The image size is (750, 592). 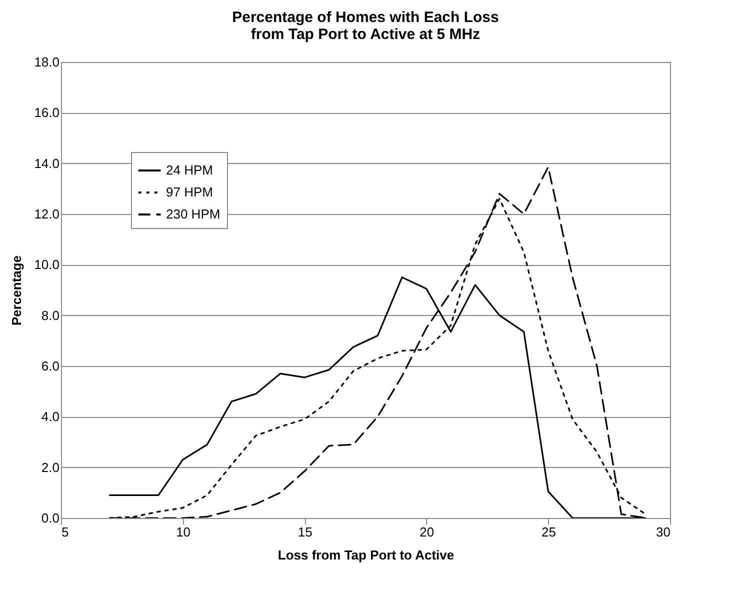 What do you see at coordinates (47, 62) in the screenshot?
I see `y-tick-label: 18.0` at bounding box center [47, 62].